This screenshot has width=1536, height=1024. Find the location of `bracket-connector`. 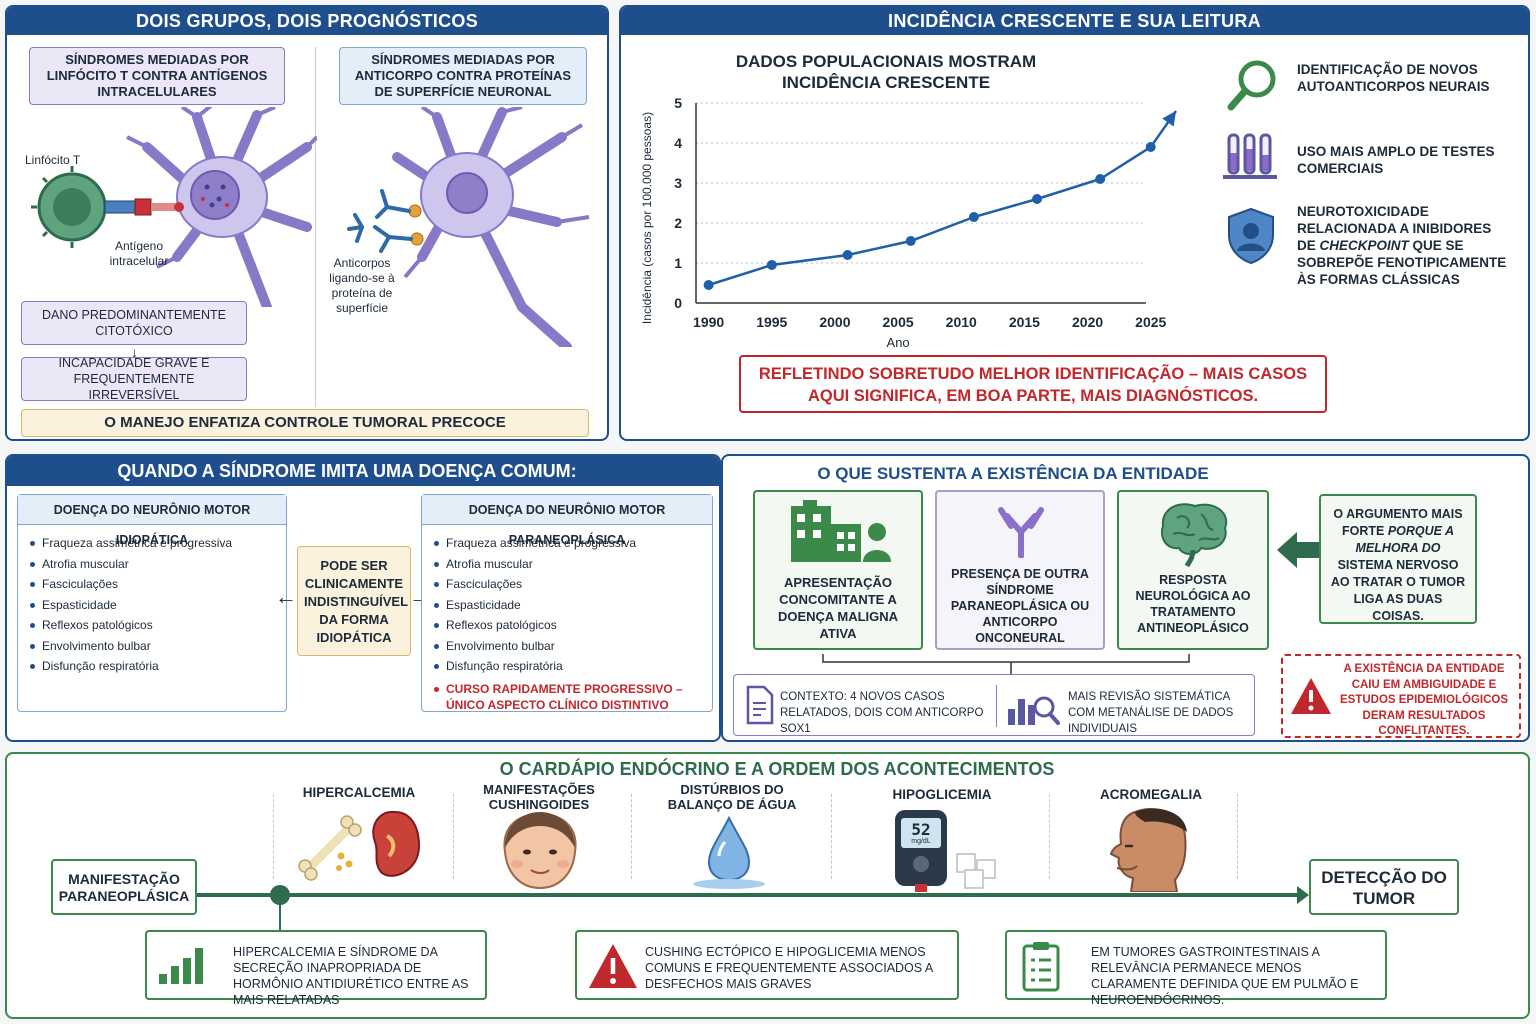

bracket-connector is located at coordinates (1006, 664).